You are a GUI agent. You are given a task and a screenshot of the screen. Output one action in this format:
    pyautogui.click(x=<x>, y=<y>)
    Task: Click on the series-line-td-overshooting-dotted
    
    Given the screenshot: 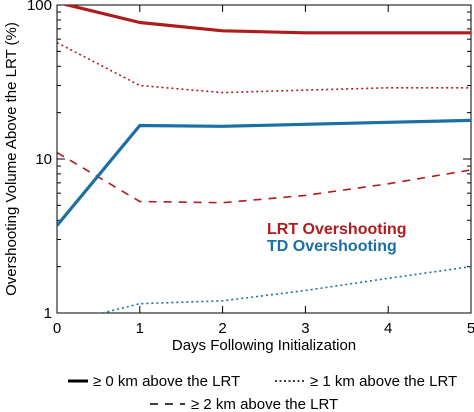 What is the action you would take?
    pyautogui.click(x=286, y=289)
    